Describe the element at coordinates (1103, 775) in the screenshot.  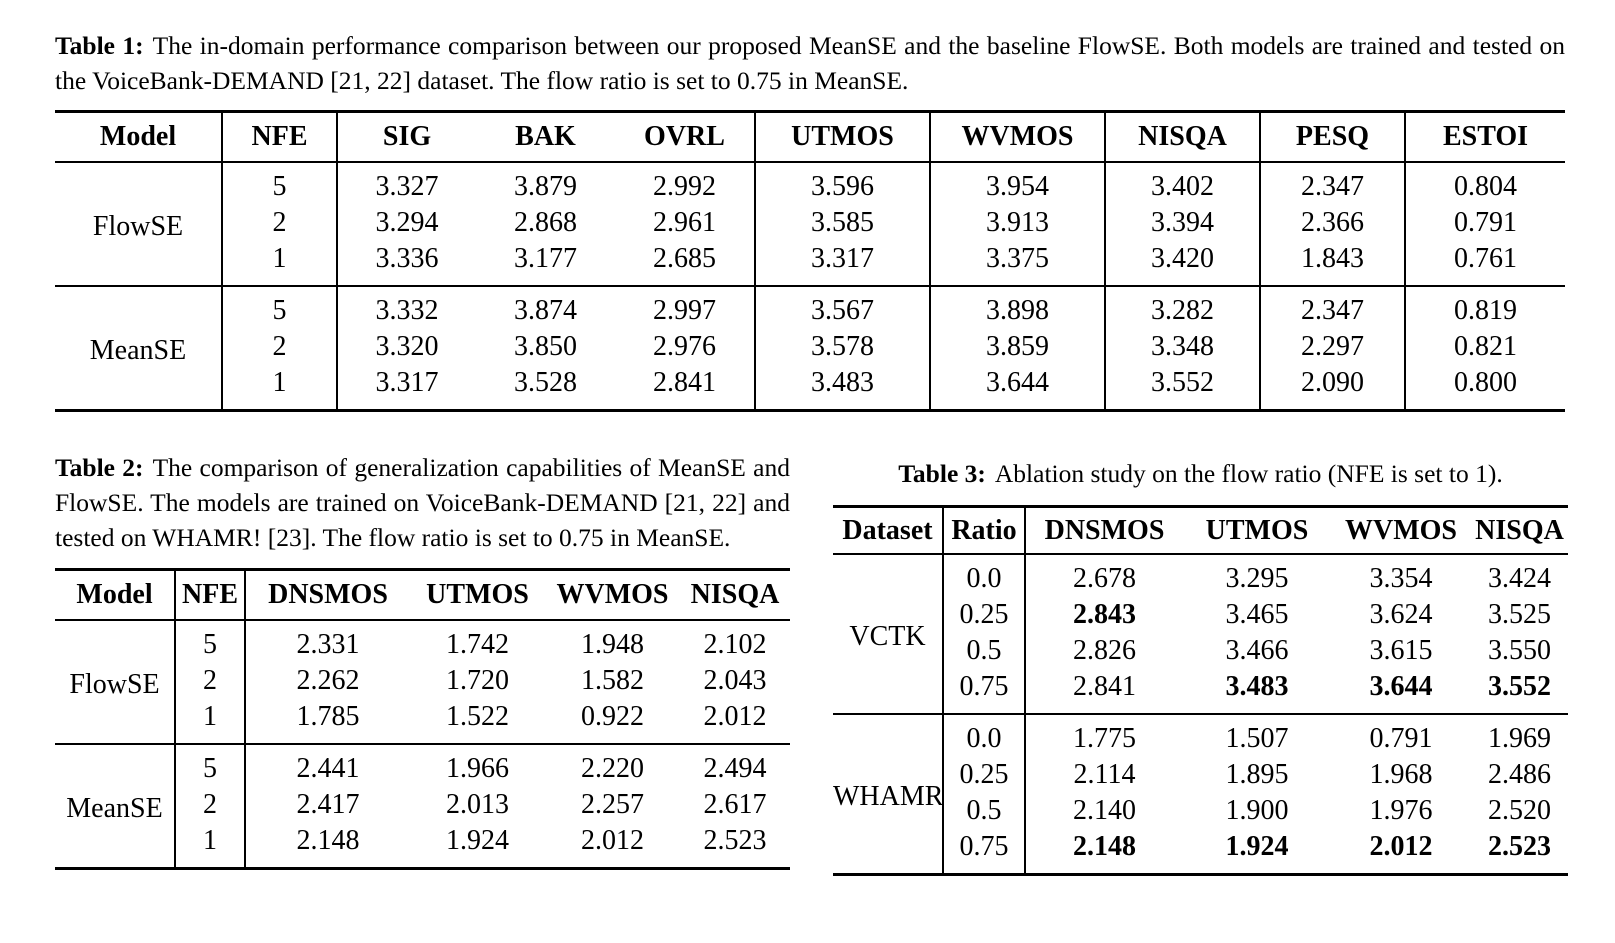
I see `value-cell: 2.114` at that location.